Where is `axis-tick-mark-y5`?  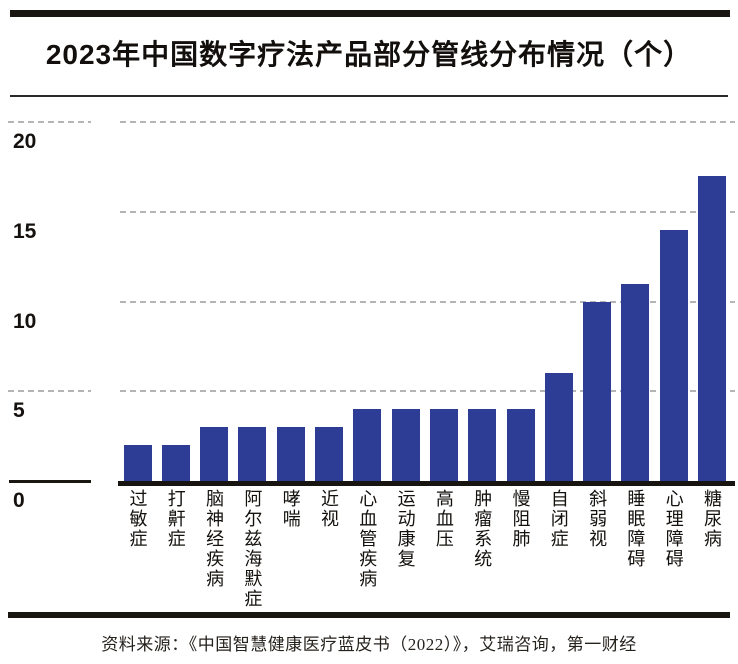 axis-tick-mark-y5 is located at coordinates (49, 391).